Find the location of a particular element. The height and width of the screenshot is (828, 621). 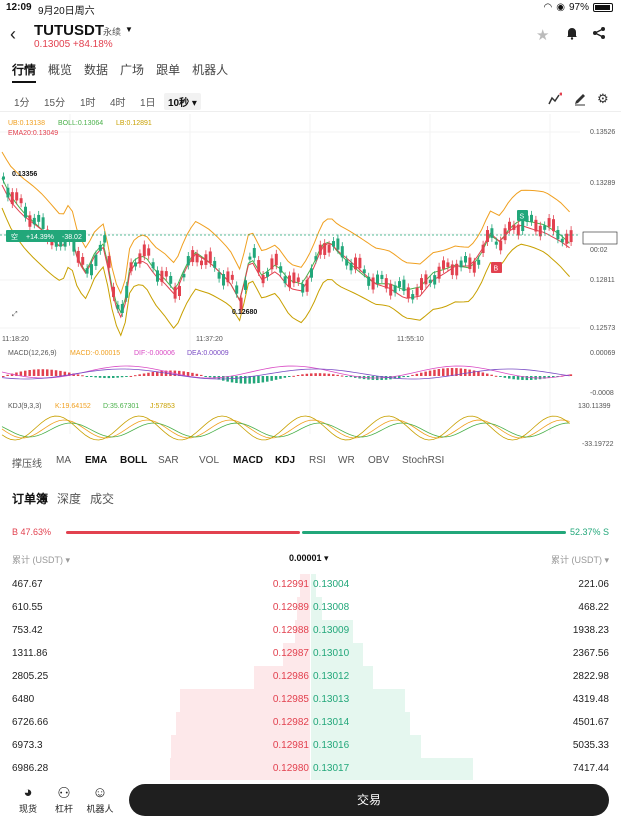

tab-depth: 深度 is located at coordinates (69, 499).